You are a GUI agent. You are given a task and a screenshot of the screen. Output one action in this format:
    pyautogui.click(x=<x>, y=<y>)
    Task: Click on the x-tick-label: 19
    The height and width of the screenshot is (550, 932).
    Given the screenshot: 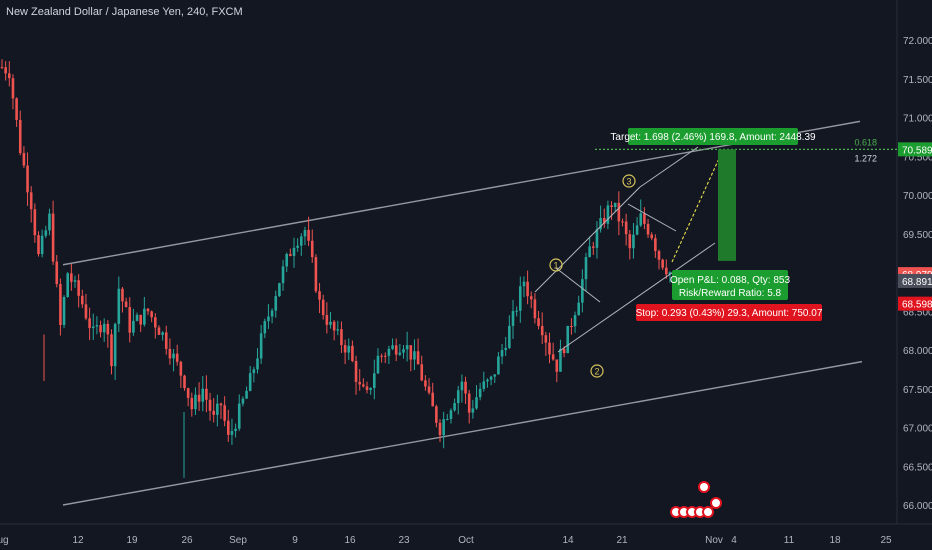 What is the action you would take?
    pyautogui.click(x=132, y=540)
    